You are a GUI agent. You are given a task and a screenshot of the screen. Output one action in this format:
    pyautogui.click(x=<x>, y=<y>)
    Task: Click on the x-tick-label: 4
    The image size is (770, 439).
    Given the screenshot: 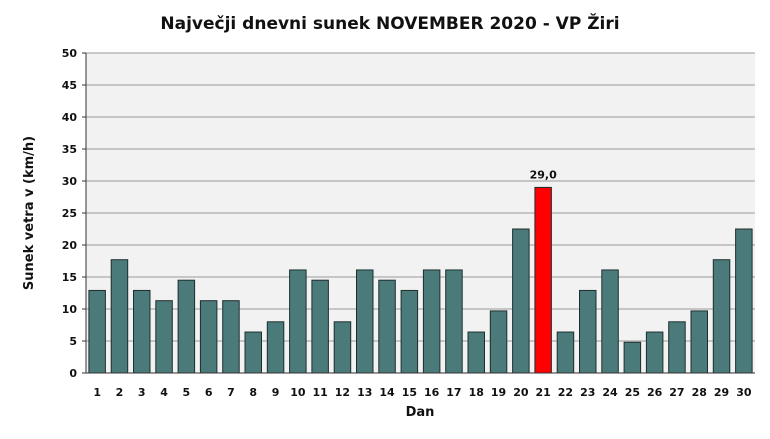 What is the action you would take?
    pyautogui.click(x=164, y=392)
    